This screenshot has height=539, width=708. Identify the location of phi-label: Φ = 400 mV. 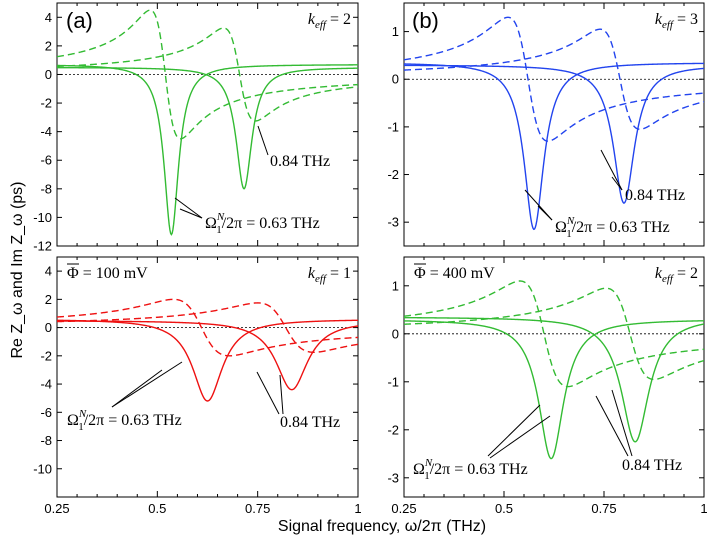
(454, 273).